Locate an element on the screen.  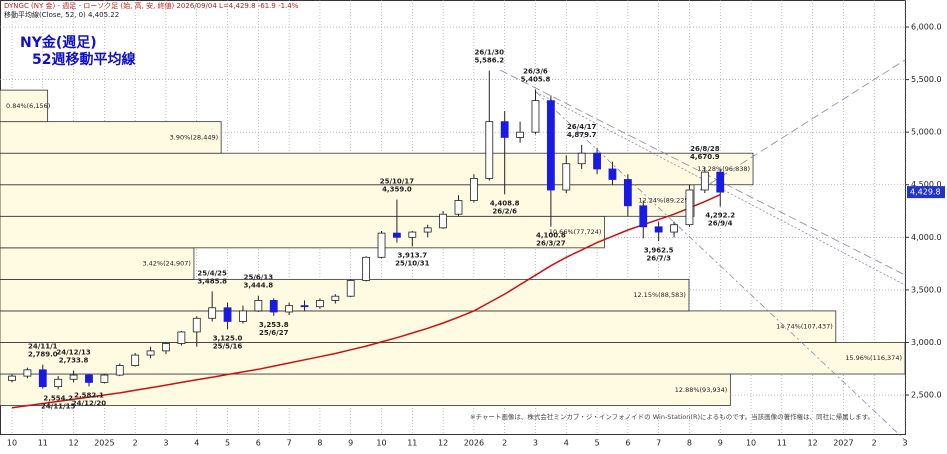
x-tick-label: 2027 is located at coordinates (843, 443).